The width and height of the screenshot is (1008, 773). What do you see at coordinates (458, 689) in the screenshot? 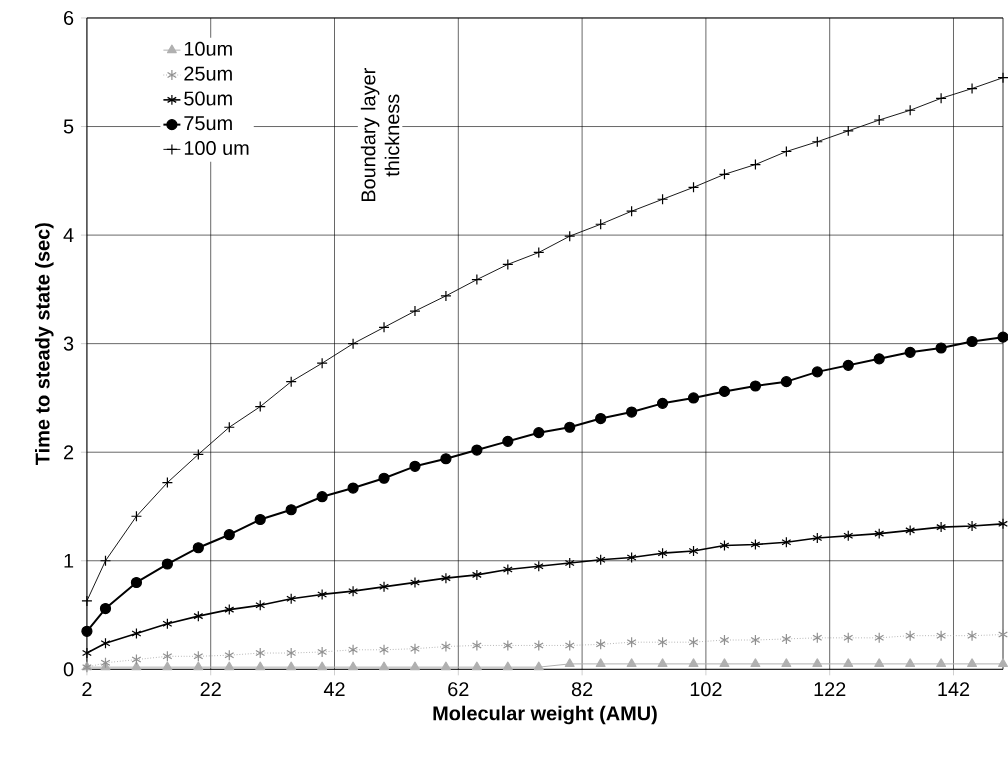
I see `x-tick-label: 62` at bounding box center [458, 689].